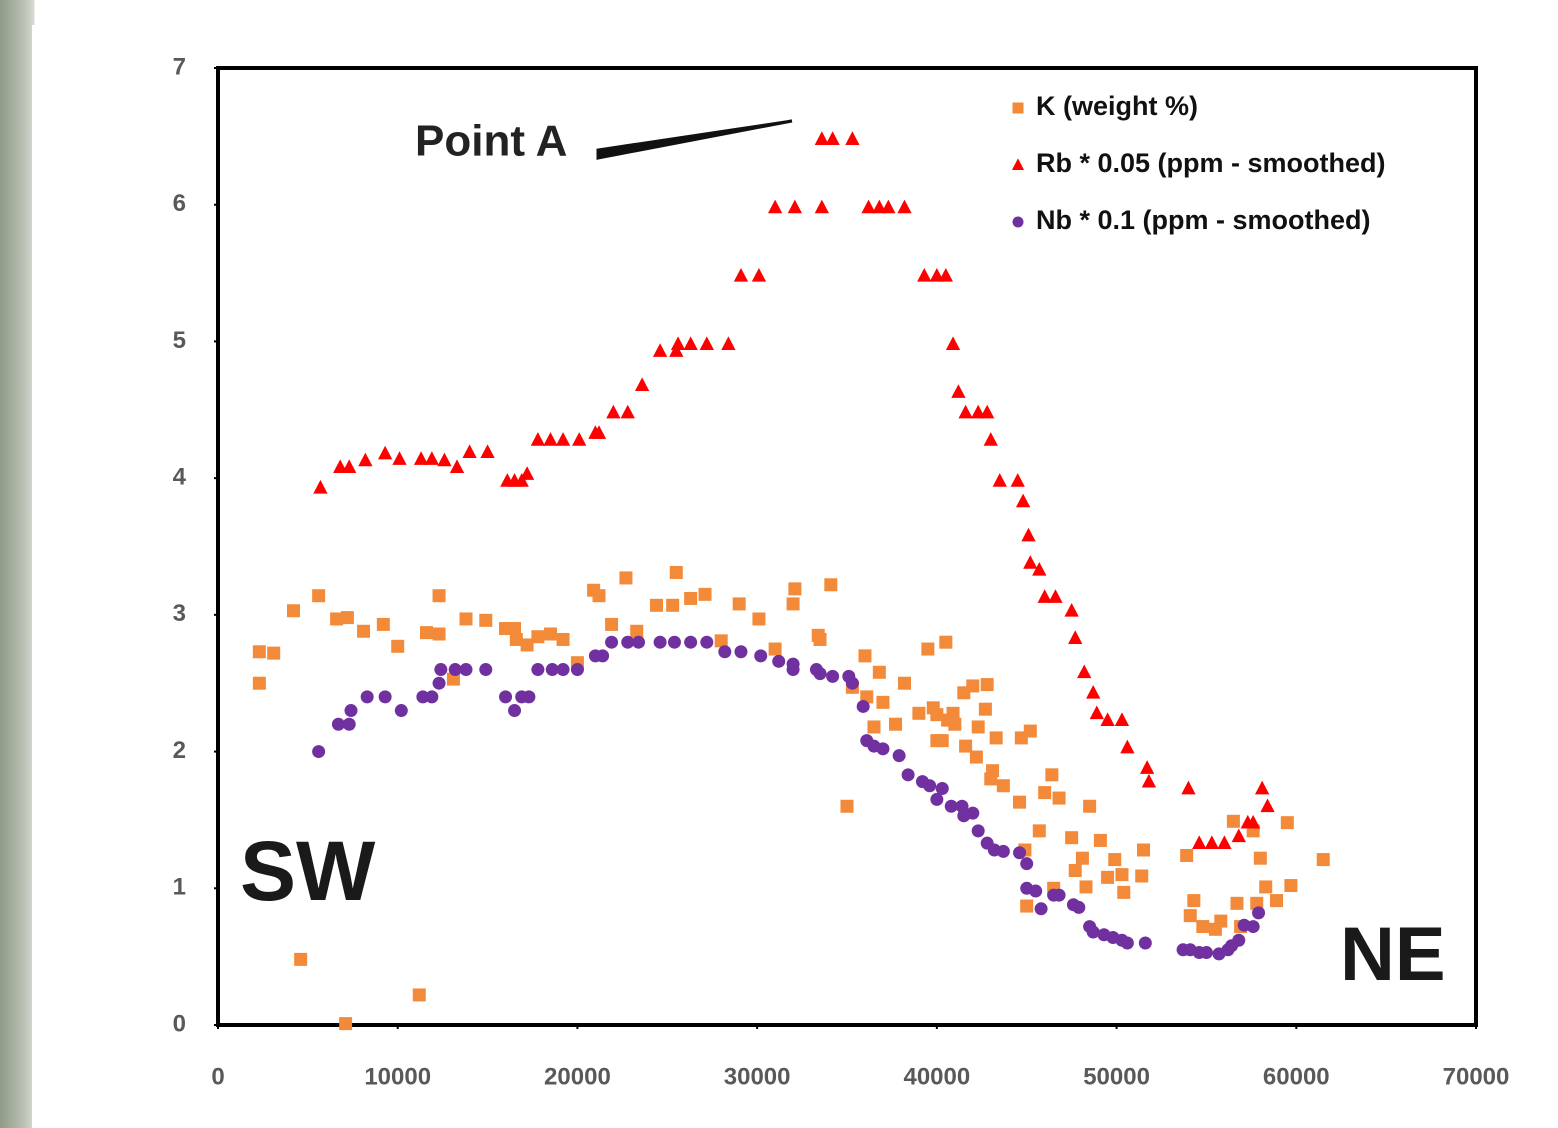  What do you see at coordinates (308, 871) in the screenshot?
I see `annotation: SW` at bounding box center [308, 871].